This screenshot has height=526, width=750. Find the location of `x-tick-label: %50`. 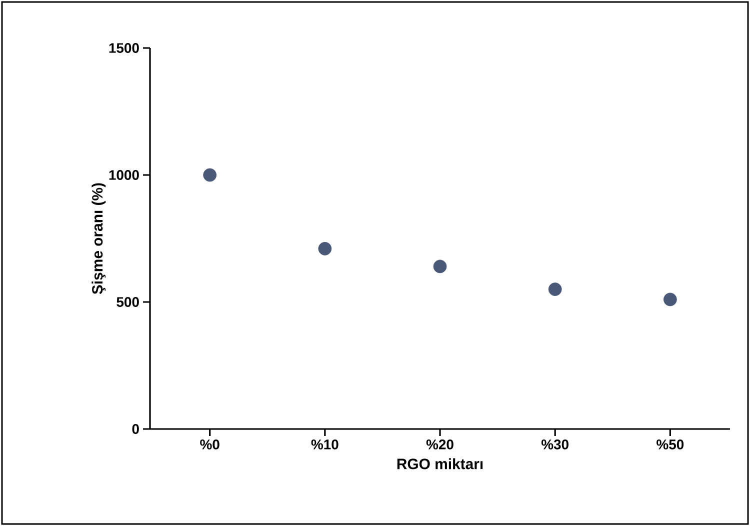

x-tick-label: %50 is located at coordinates (670, 445).